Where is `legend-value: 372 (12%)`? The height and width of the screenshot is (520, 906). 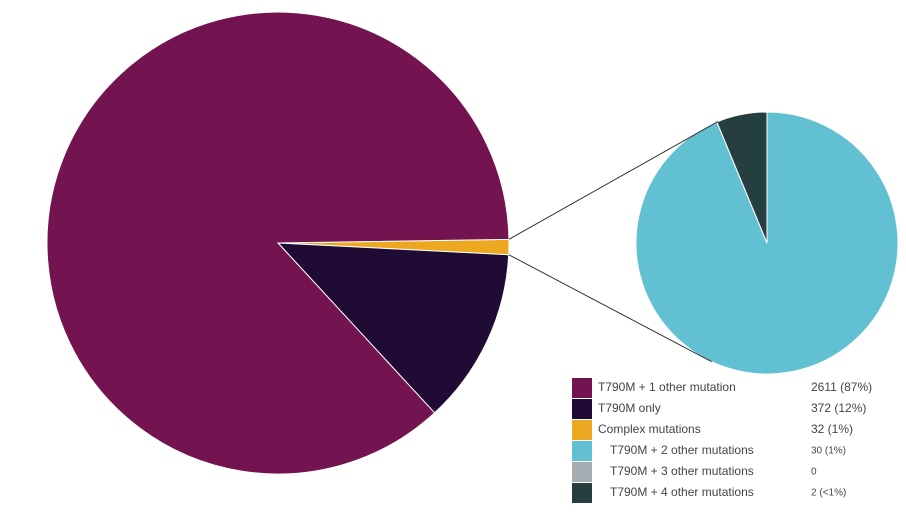 legend-value: 372 (12%) is located at coordinates (838, 408).